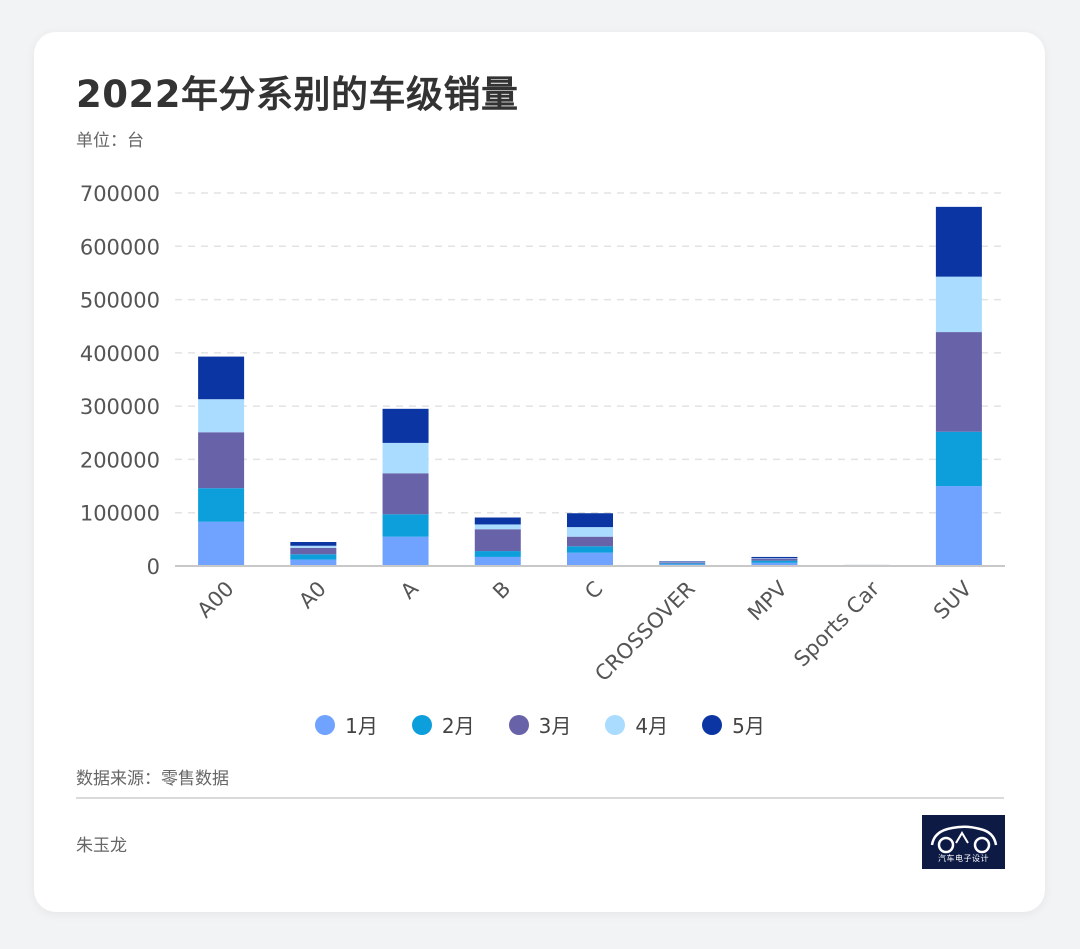 This screenshot has width=1080, height=949. What do you see at coordinates (555, 726) in the screenshot?
I see `legend-label: 3月` at bounding box center [555, 726].